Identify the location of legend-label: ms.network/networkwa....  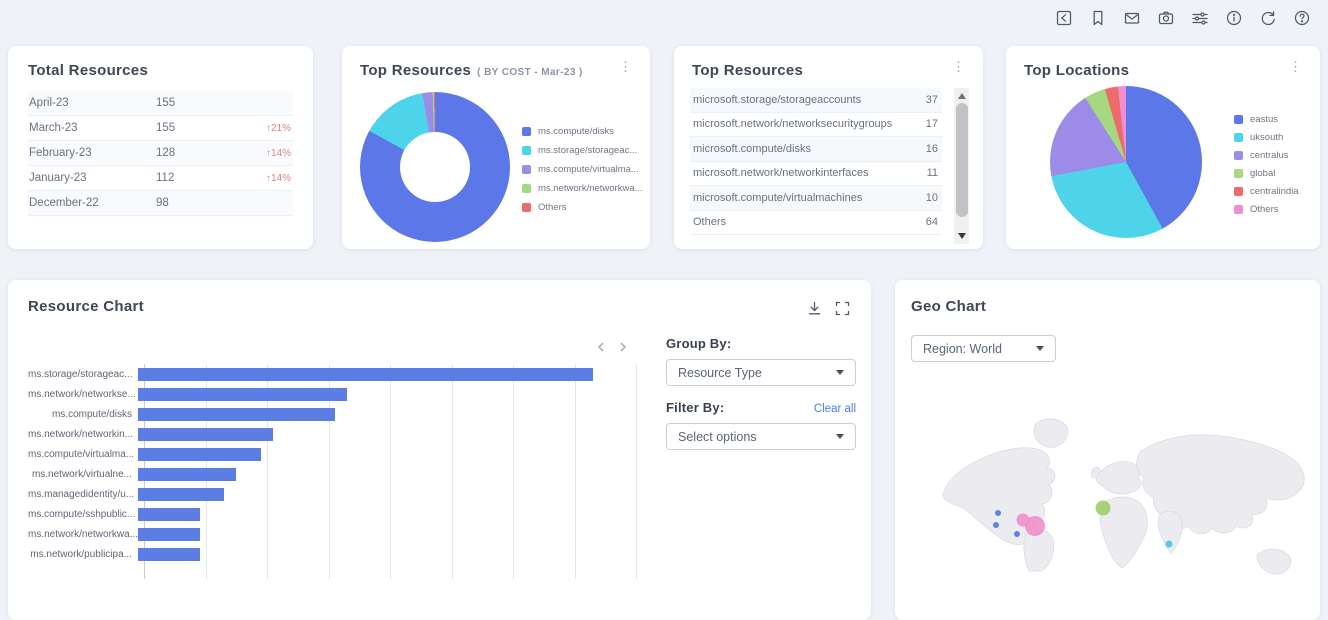
(590, 188).